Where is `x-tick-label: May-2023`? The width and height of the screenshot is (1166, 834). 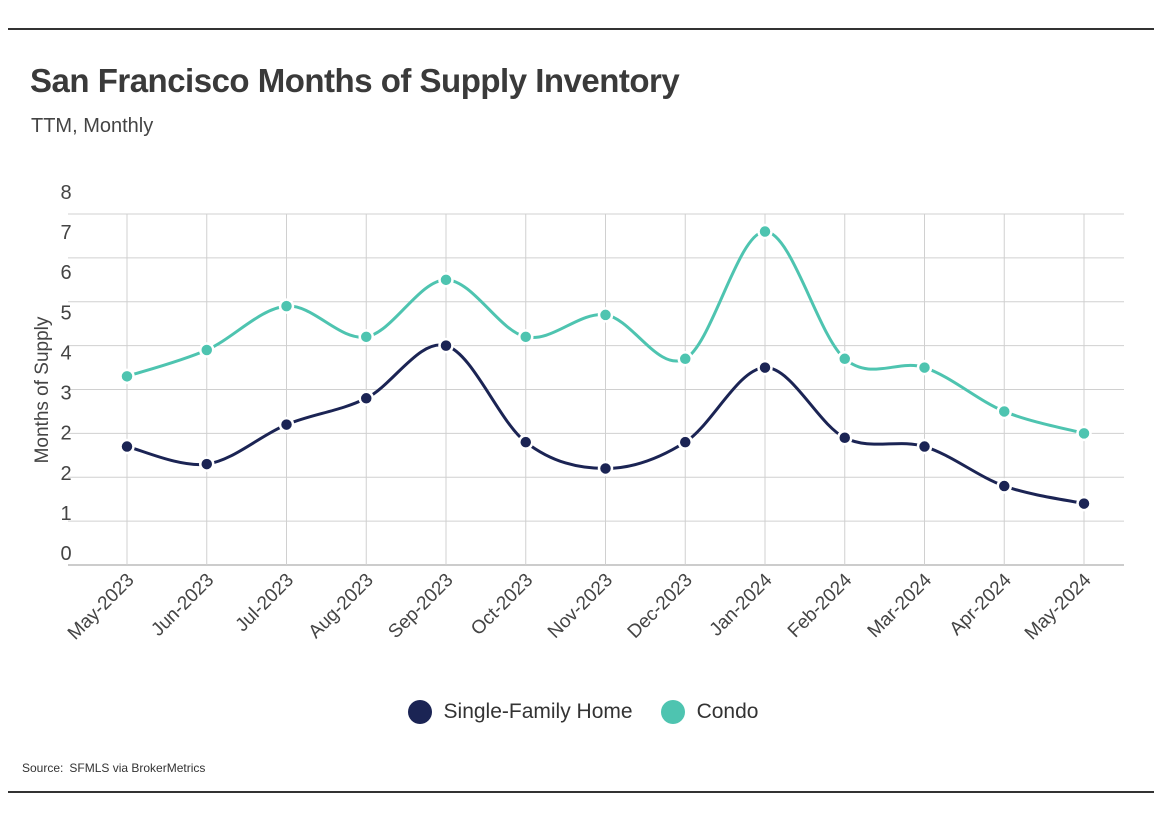 x-tick-label: May-2023 is located at coordinates (101, 607).